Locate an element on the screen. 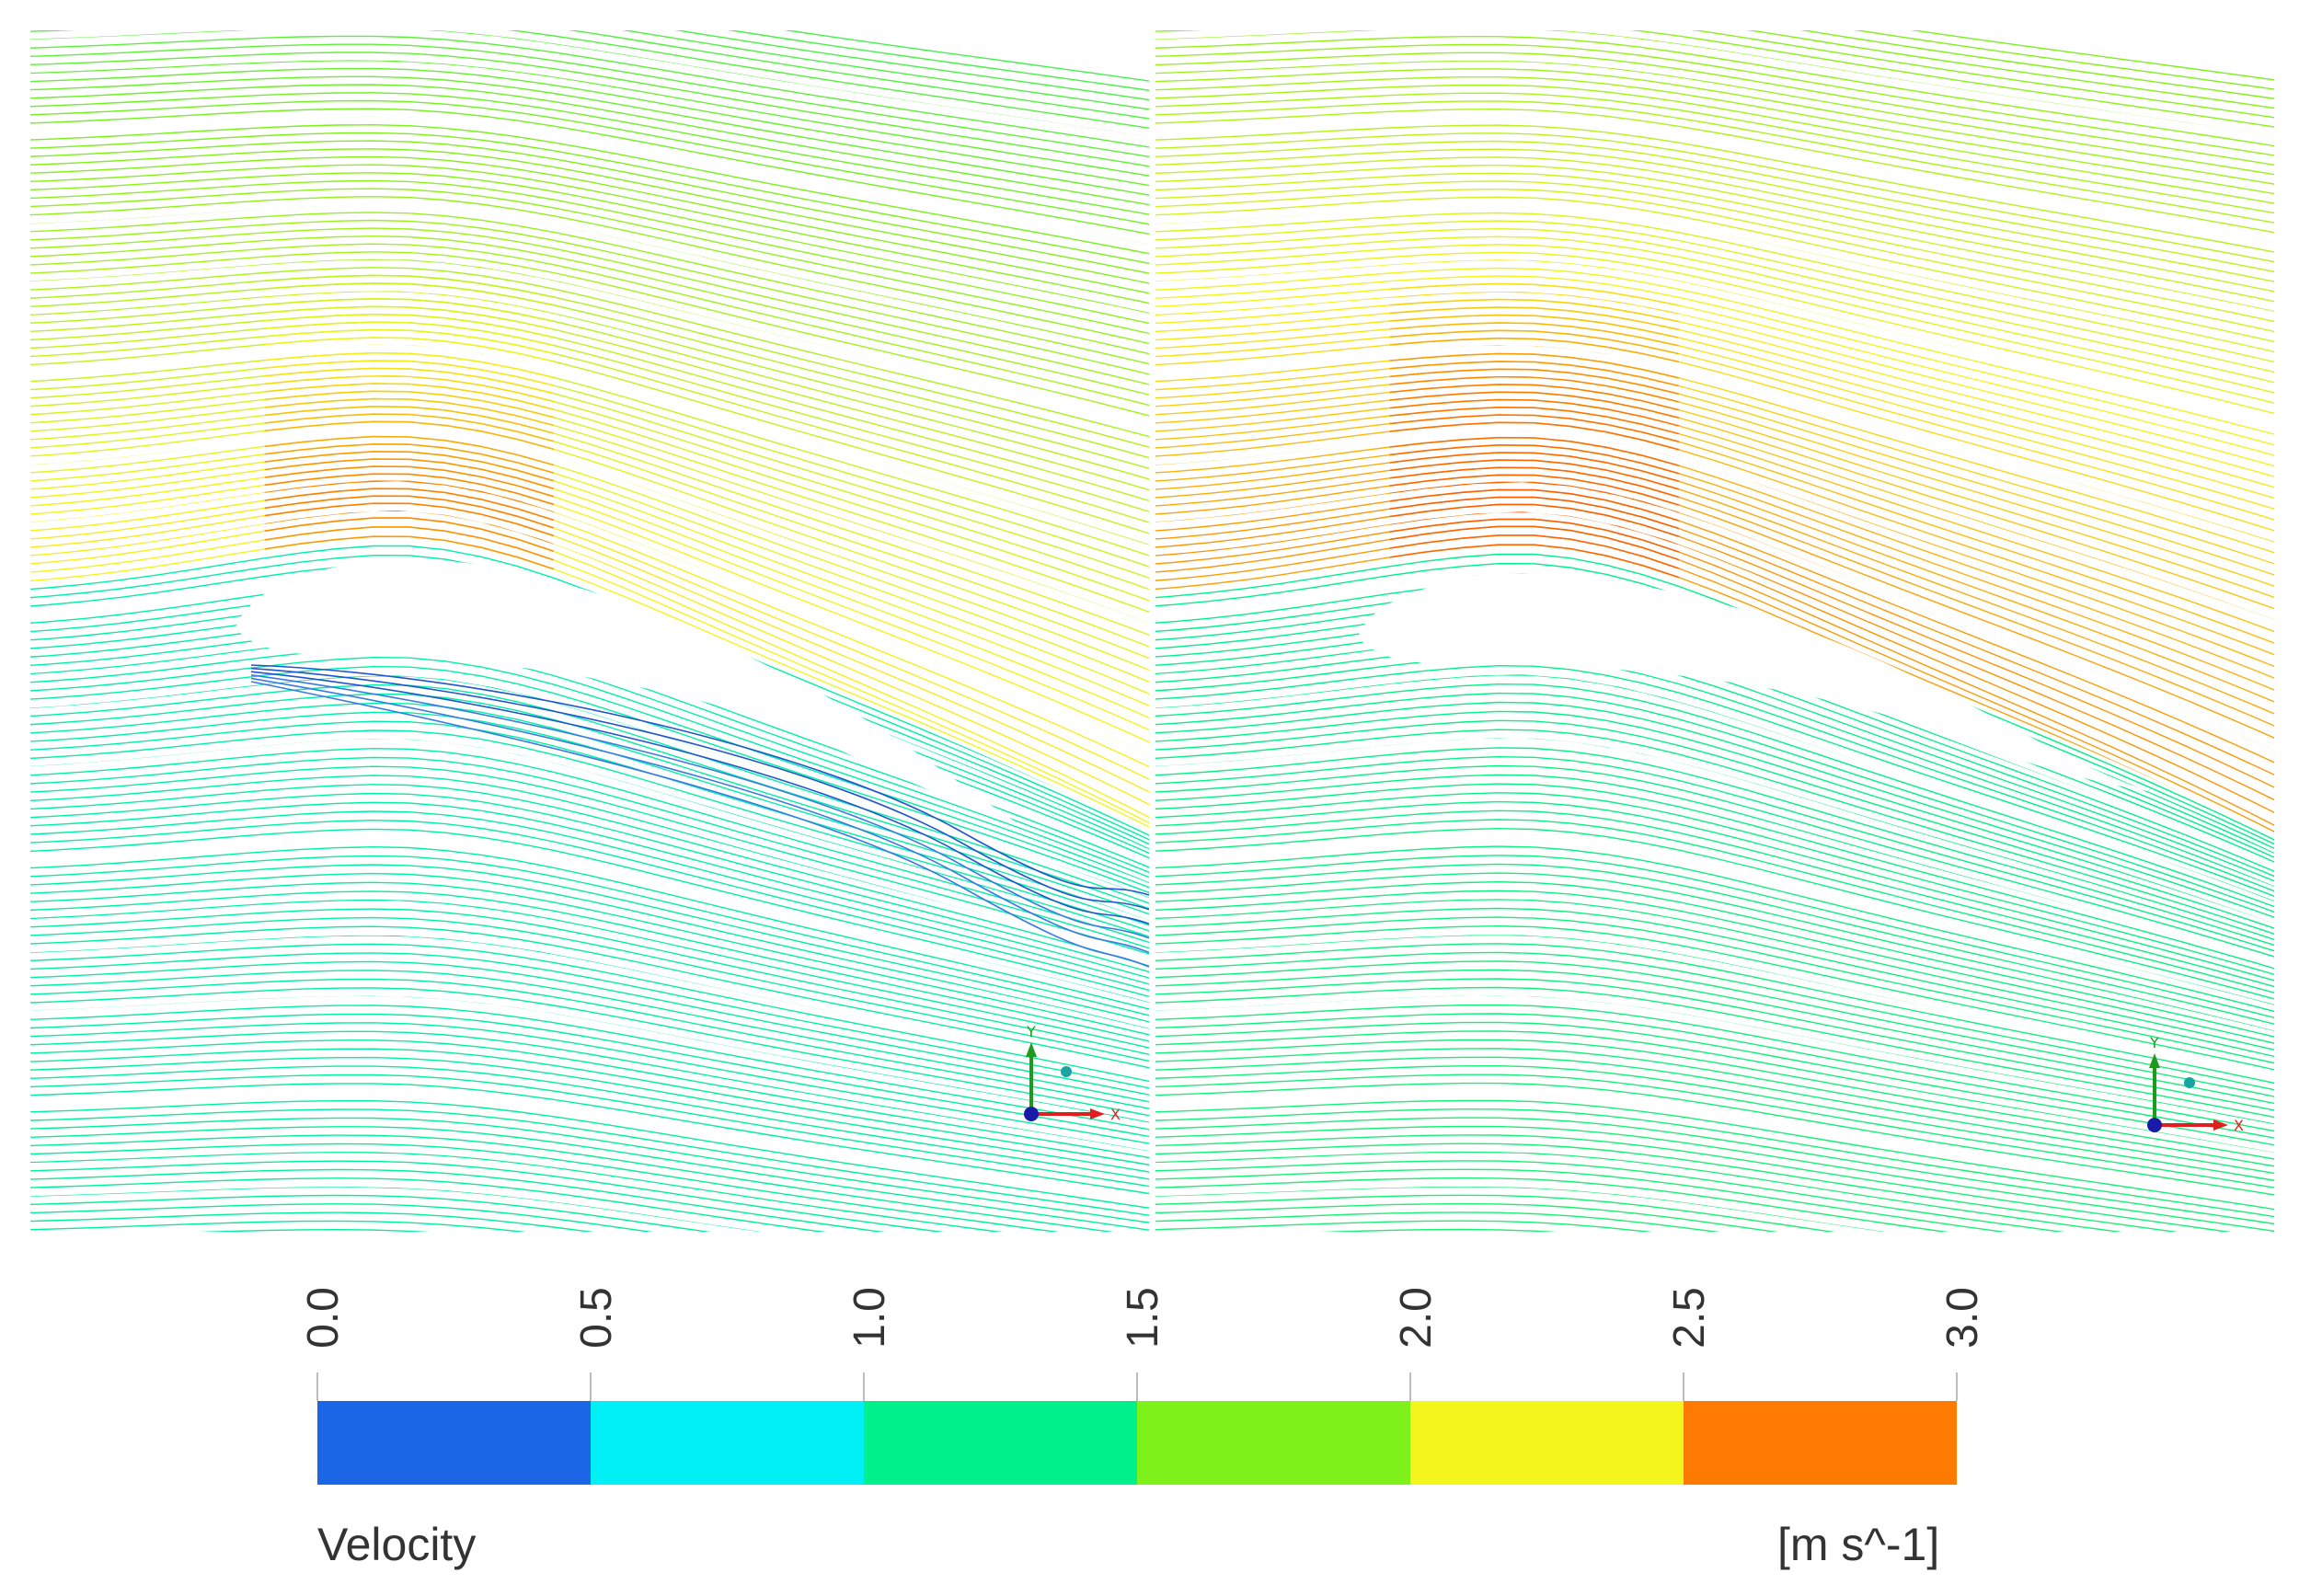 The image size is (2299, 1596). z-axis-dot-icon is located at coordinates (1066, 1072).